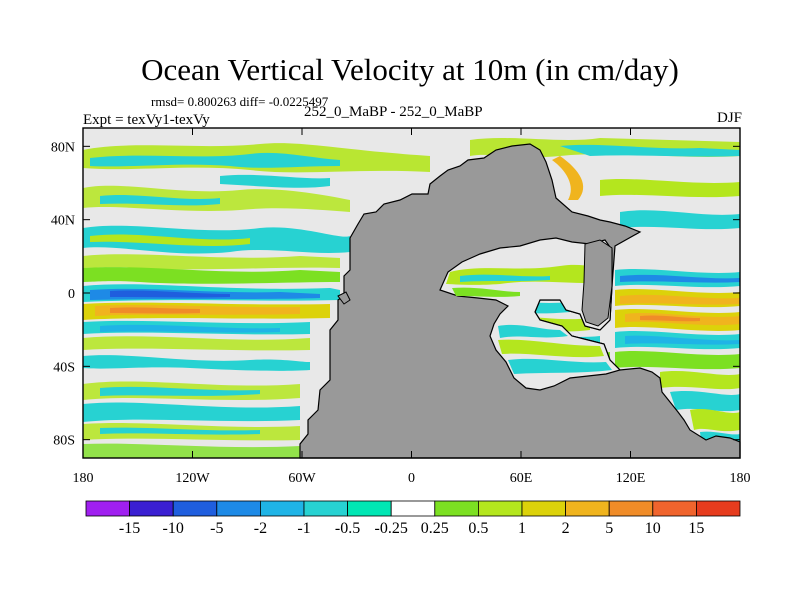 Image resolution: width=800 pixels, height=600 pixels. Describe the element at coordinates (729, 118) in the screenshot. I see `season-label: DJF` at that location.